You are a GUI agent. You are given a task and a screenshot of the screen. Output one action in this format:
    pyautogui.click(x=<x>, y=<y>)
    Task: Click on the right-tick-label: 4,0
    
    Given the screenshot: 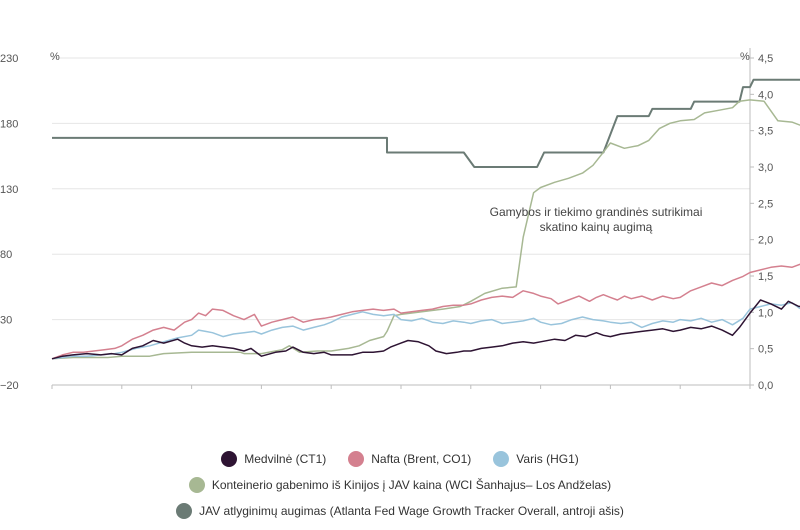 What is the action you would take?
    pyautogui.click(x=765, y=95)
    